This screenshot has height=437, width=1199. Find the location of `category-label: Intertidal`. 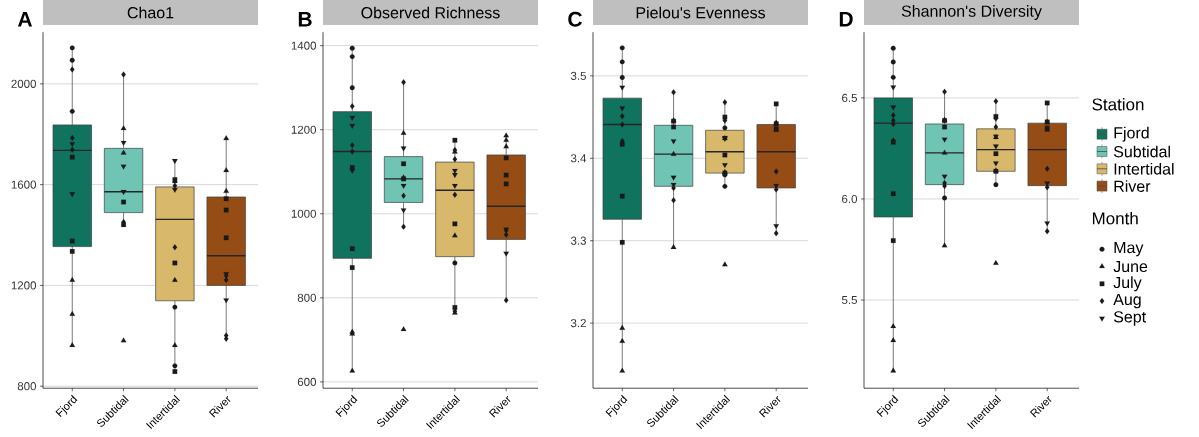

category-label: Intertidal is located at coordinates (1144, 168).